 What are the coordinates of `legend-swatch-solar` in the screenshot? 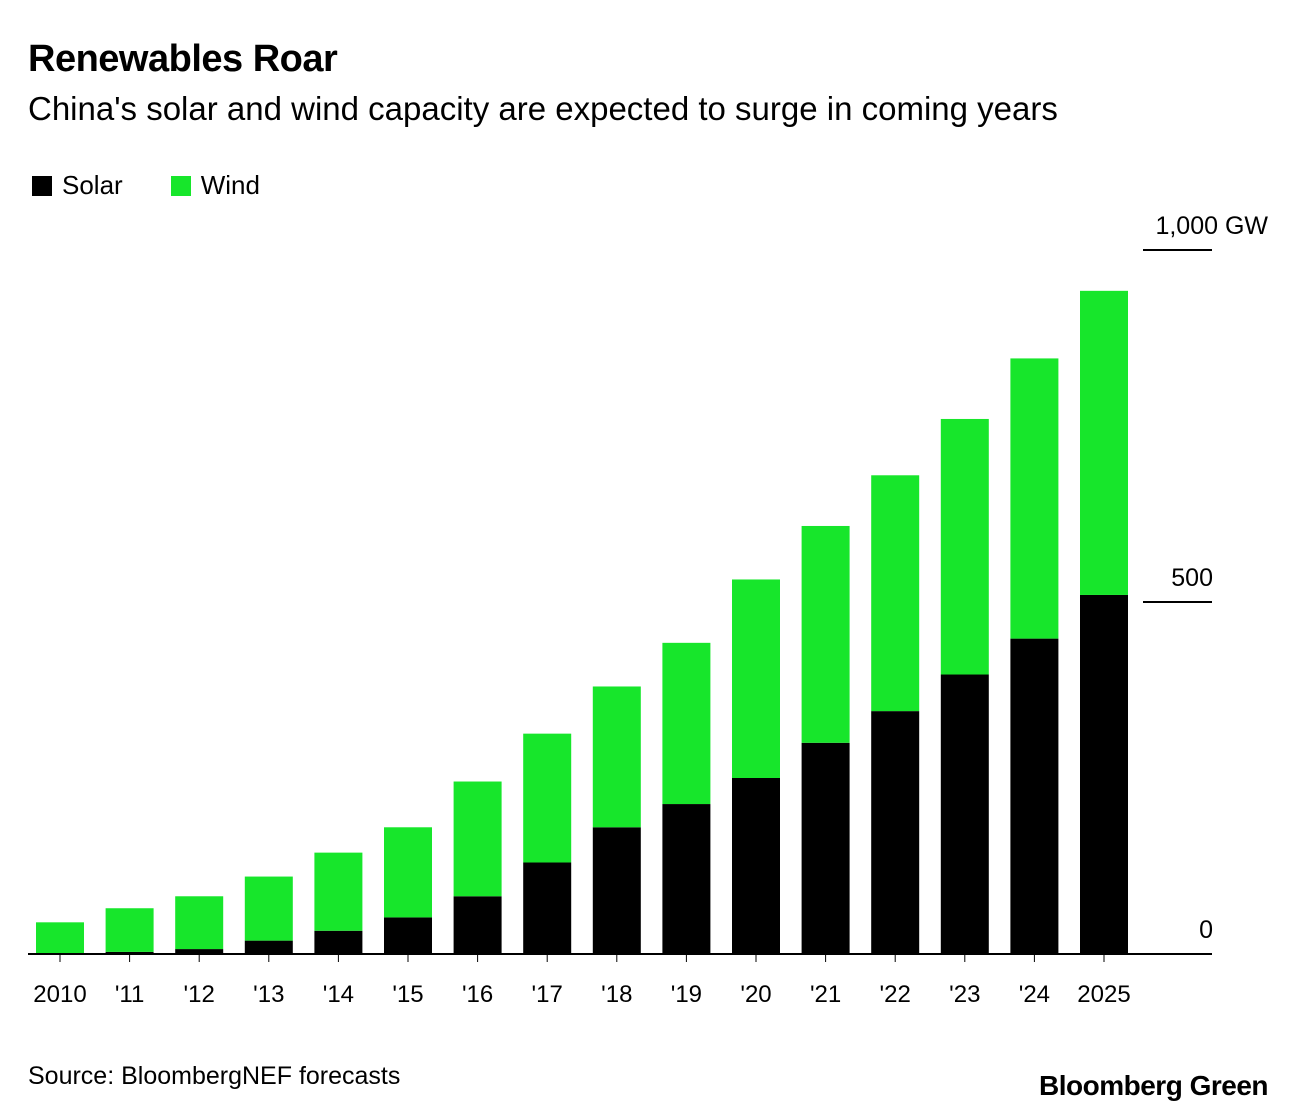 It's located at (42, 185).